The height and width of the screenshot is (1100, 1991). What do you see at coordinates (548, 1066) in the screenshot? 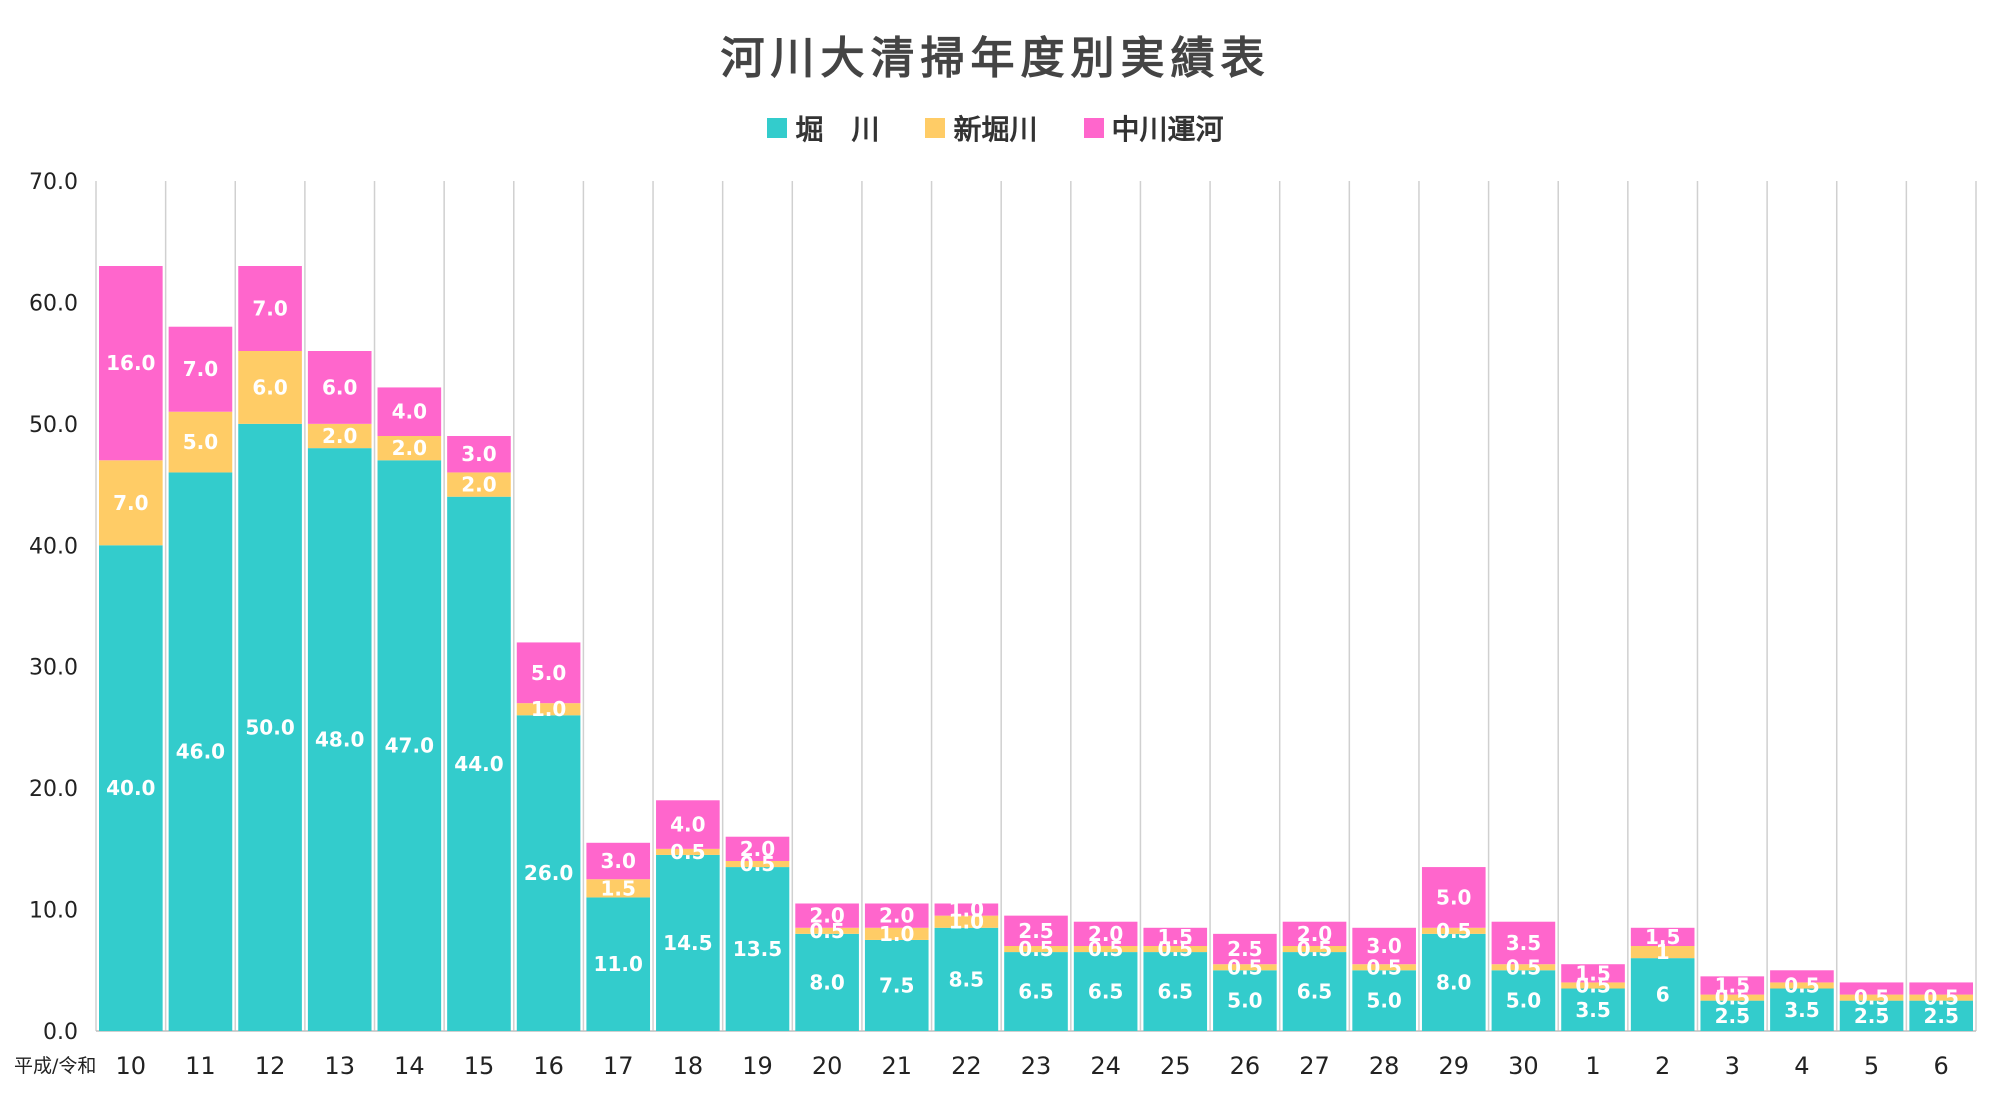
I see `x-tick-label: 16` at bounding box center [548, 1066].